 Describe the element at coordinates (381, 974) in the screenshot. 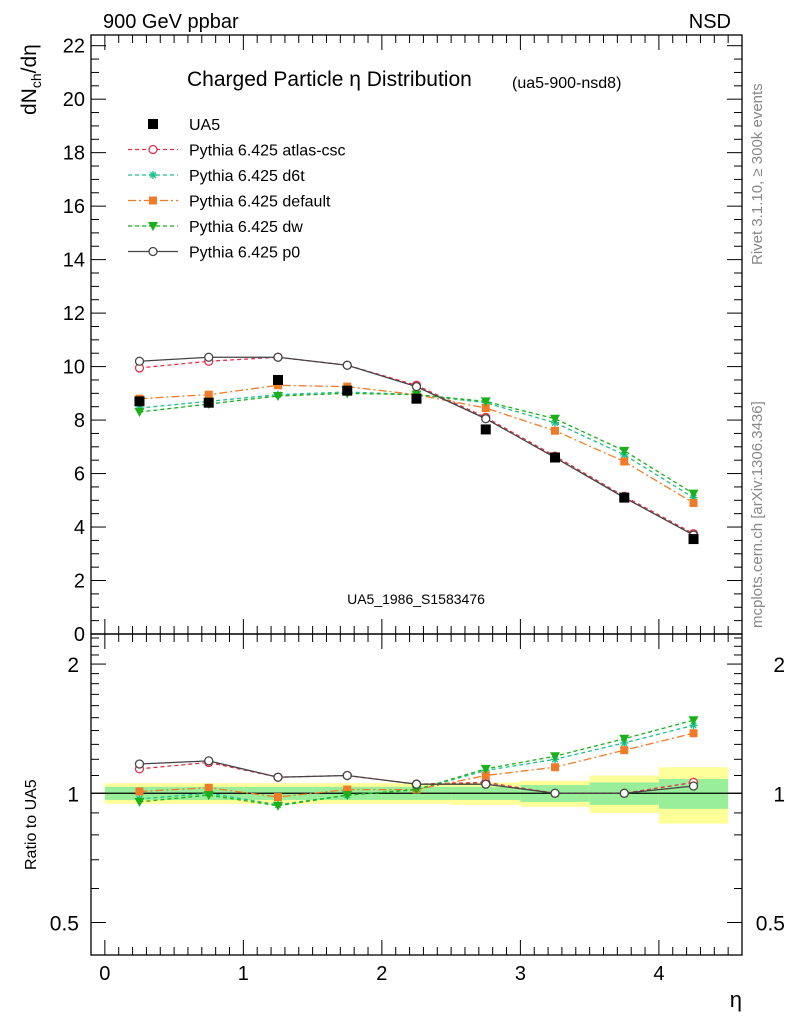

I see `x-tick-label: 2` at that location.